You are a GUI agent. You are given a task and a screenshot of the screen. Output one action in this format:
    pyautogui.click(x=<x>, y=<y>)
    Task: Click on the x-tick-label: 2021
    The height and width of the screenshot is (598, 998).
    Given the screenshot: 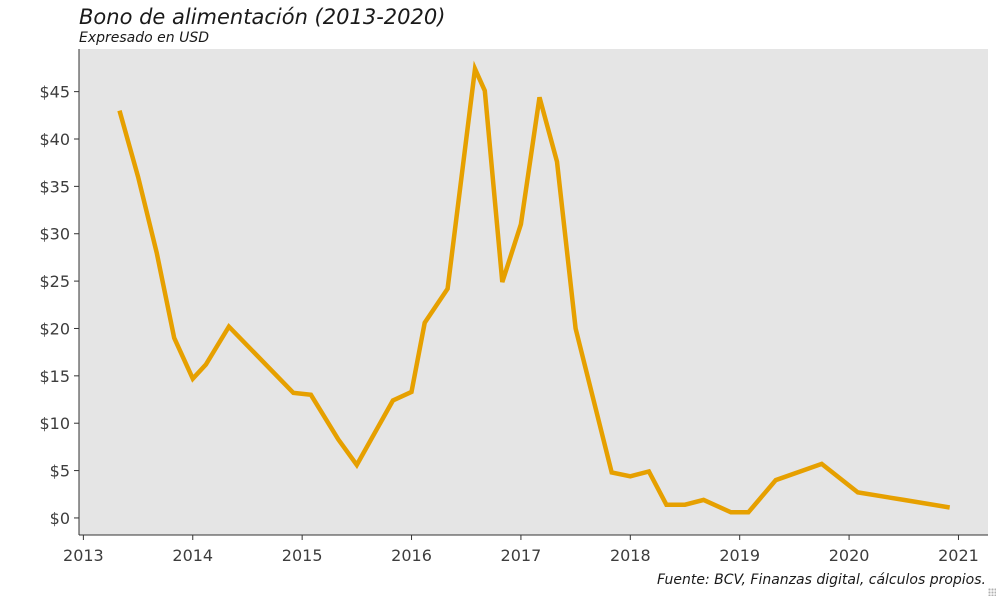 What is the action you would take?
    pyautogui.click(x=958, y=555)
    